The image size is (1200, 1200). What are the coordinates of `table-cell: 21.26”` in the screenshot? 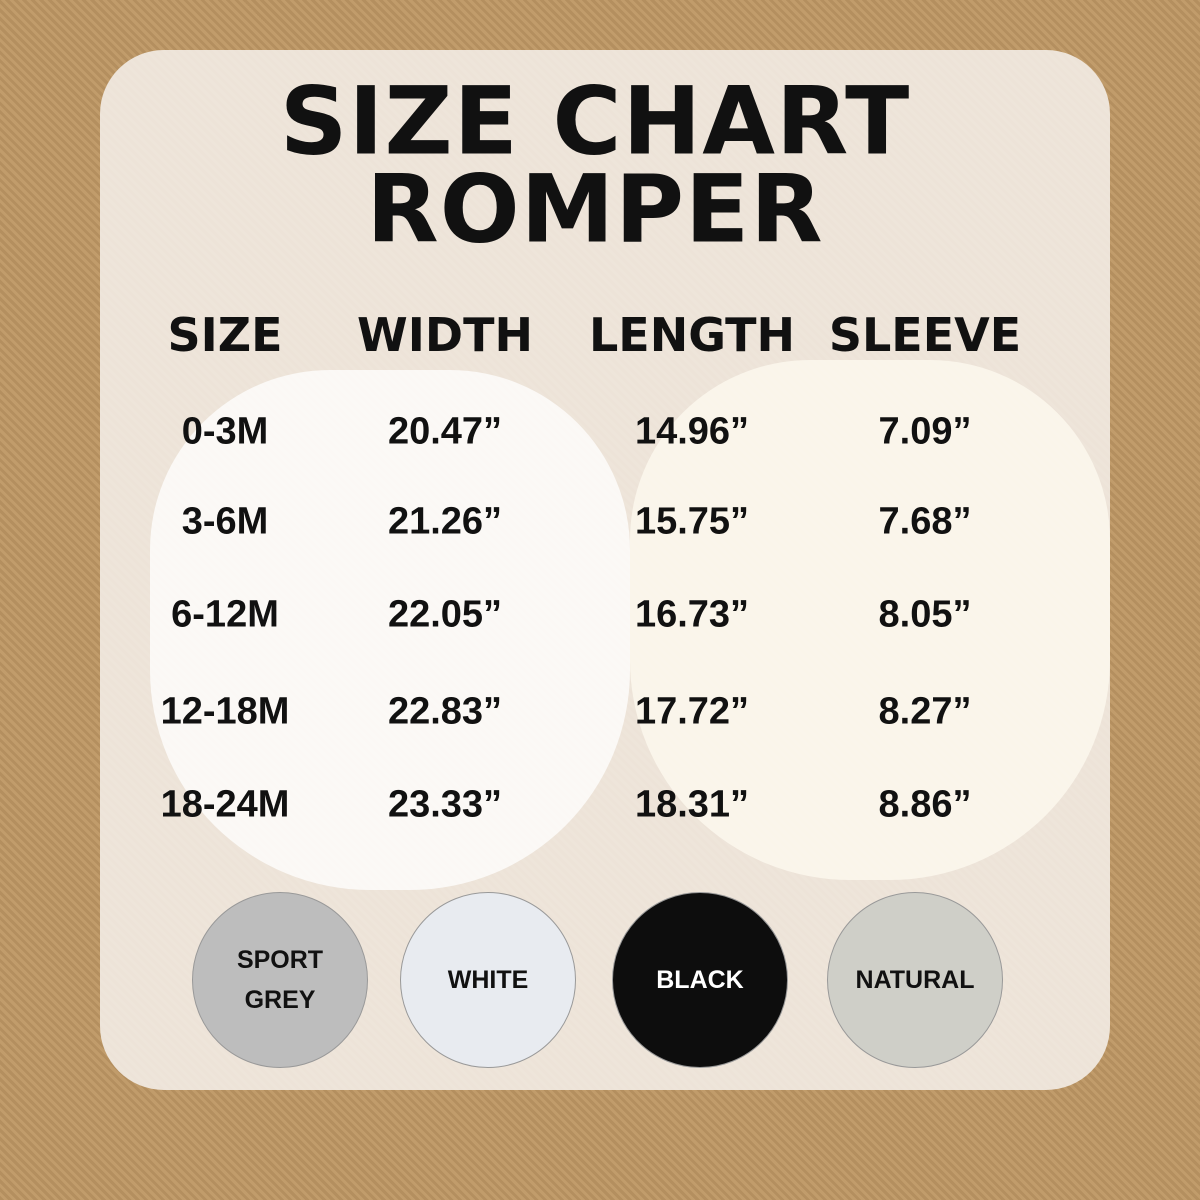 It's located at (445, 521).